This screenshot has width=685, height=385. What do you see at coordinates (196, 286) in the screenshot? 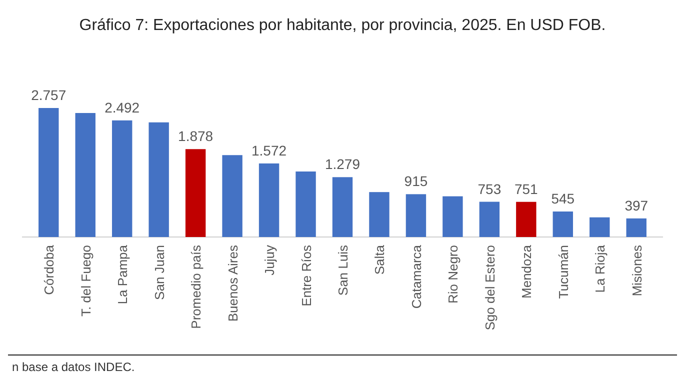
I see `x-tick-label: Promedio país` at bounding box center [196, 286].